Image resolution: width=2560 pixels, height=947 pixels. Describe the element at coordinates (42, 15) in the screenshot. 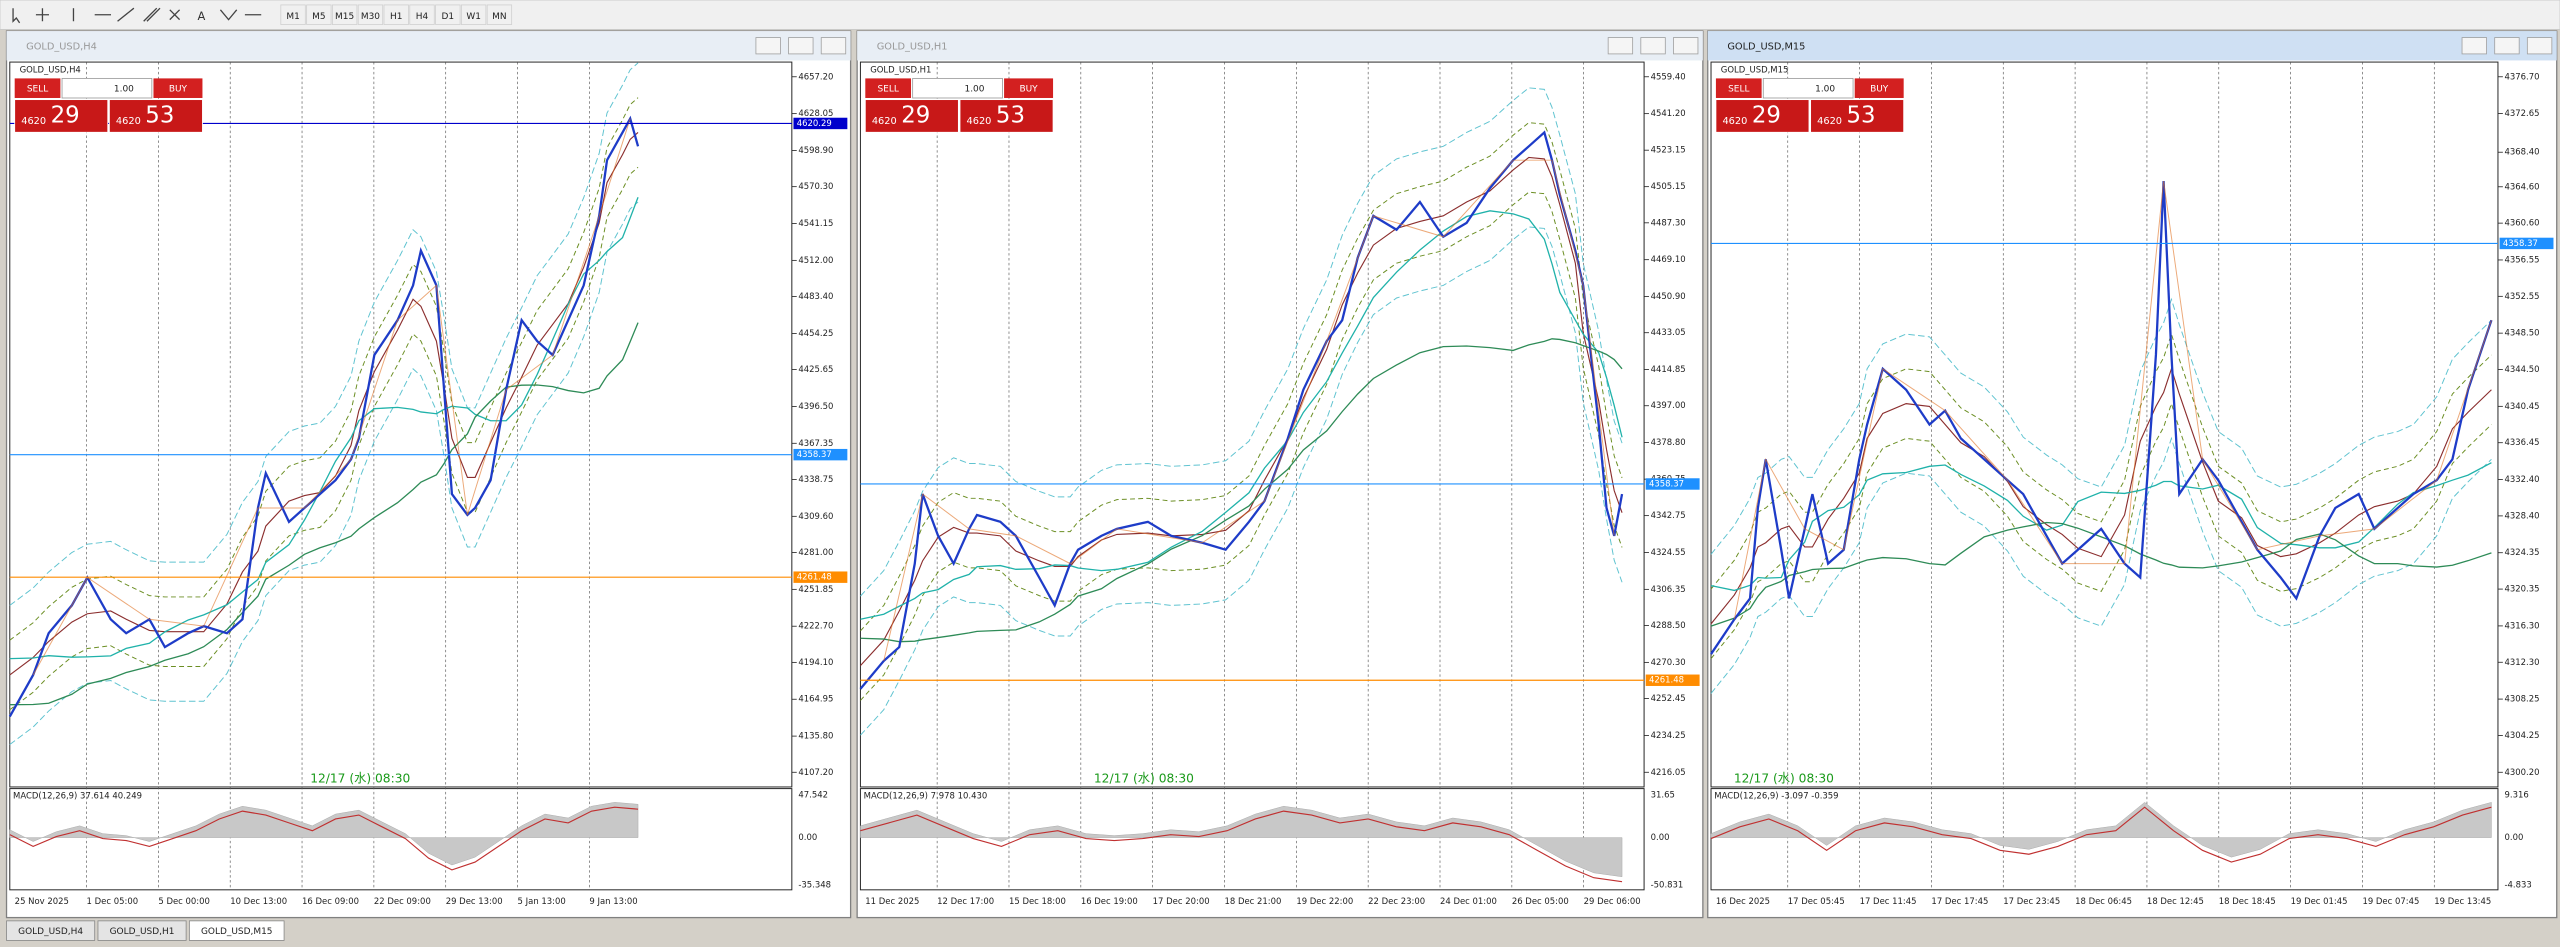

I see `crosshair-icon` at that location.